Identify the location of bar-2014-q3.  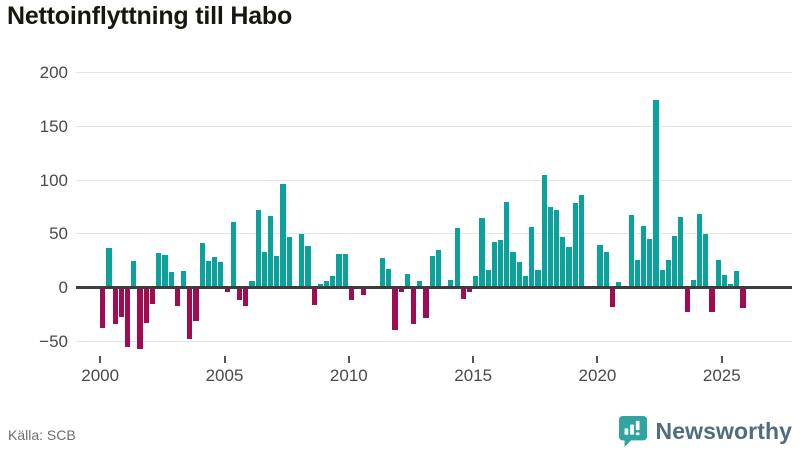
(463, 294).